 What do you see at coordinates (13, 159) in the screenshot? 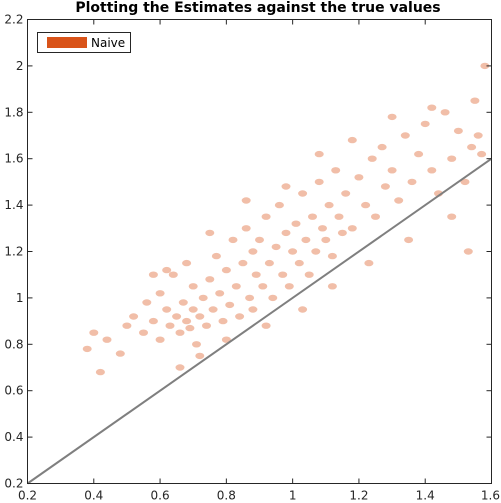
I see `y-tick-label: 1.6` at bounding box center [13, 159].